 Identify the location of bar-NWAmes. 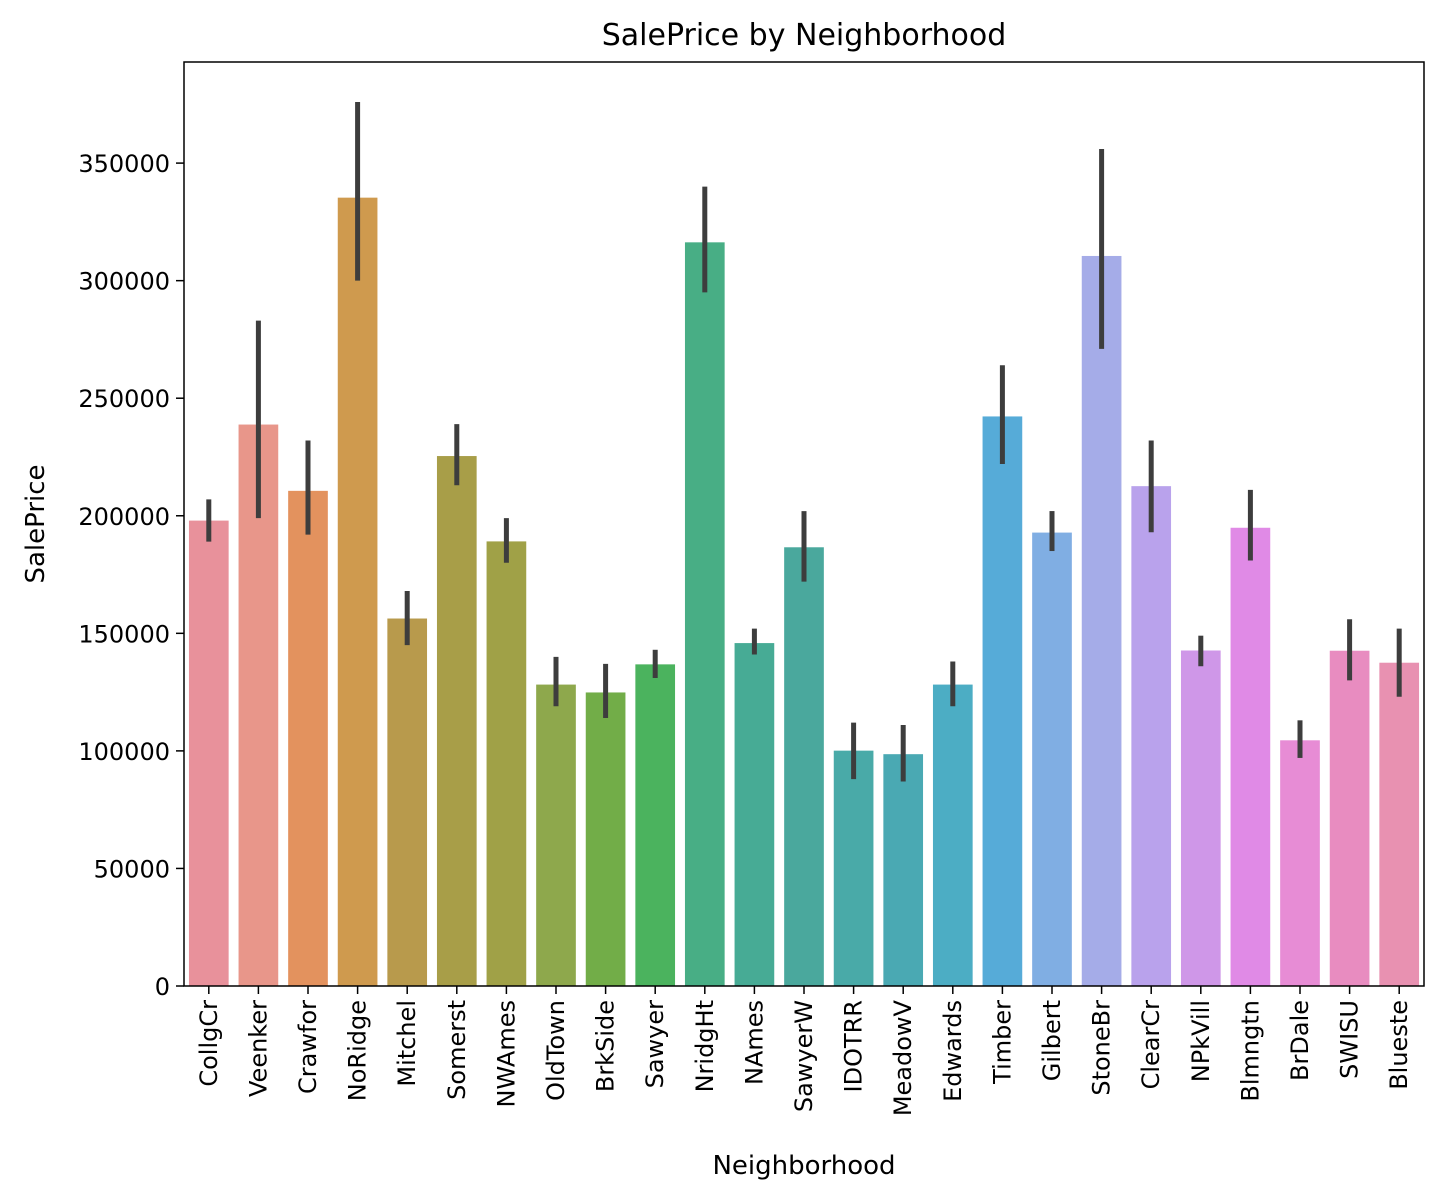
(506, 763).